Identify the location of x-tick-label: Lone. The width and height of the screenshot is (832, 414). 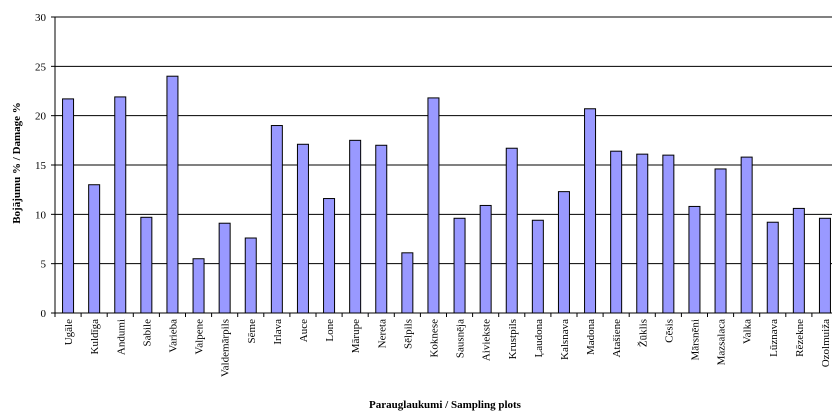
(330, 330).